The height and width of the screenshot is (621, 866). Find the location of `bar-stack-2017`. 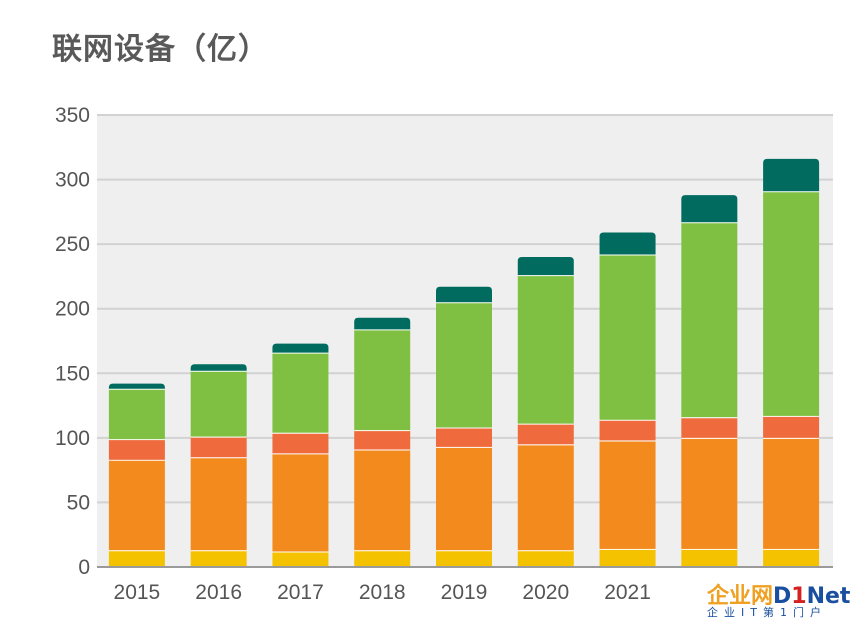

bar-stack-2017 is located at coordinates (300, 455).